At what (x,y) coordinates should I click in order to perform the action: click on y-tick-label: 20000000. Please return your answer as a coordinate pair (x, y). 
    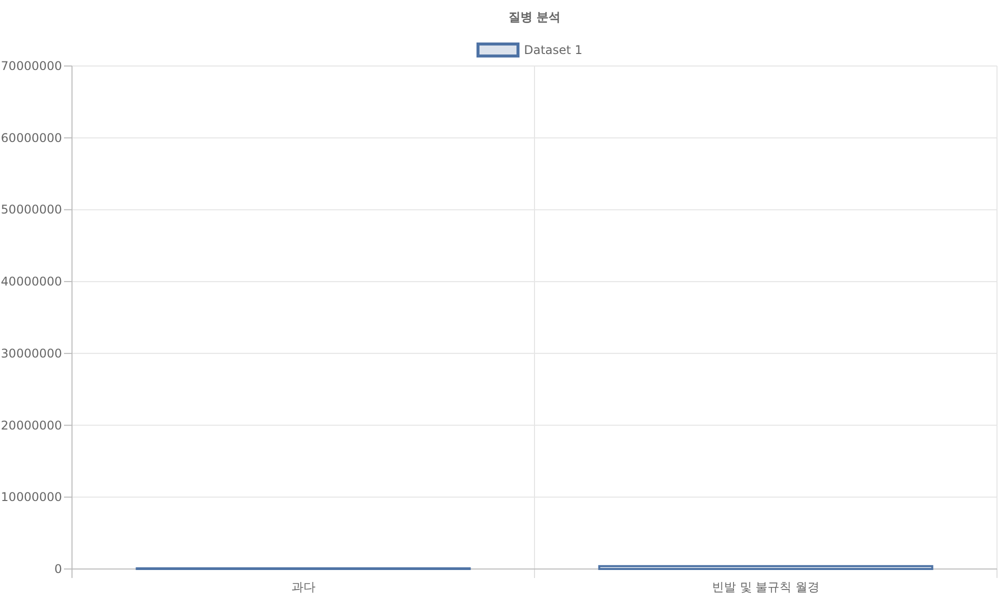
    Looking at the image, I should click on (31, 425).